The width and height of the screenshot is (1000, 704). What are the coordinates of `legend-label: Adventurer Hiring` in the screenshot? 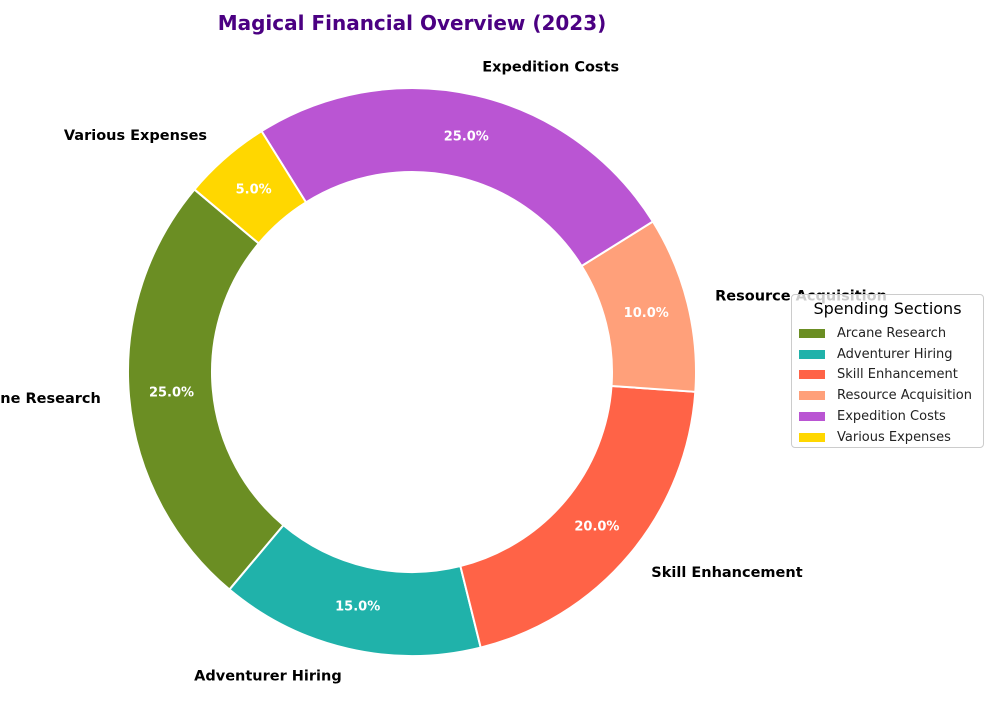 It's located at (895, 354).